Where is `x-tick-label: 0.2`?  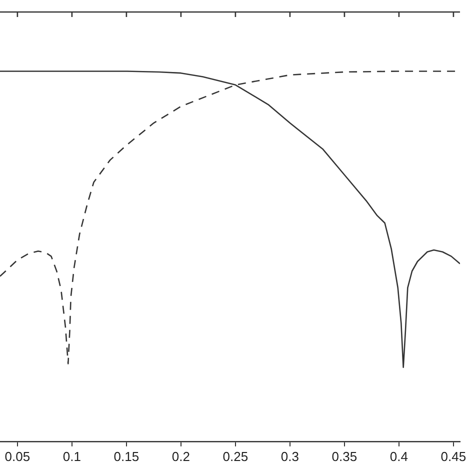 x-tick-label: 0.2 is located at coordinates (181, 456).